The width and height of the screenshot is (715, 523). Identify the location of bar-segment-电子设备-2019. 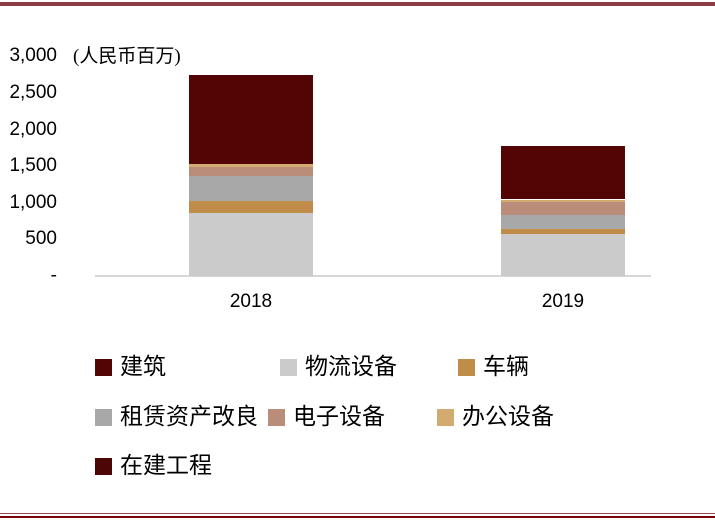
(563, 209).